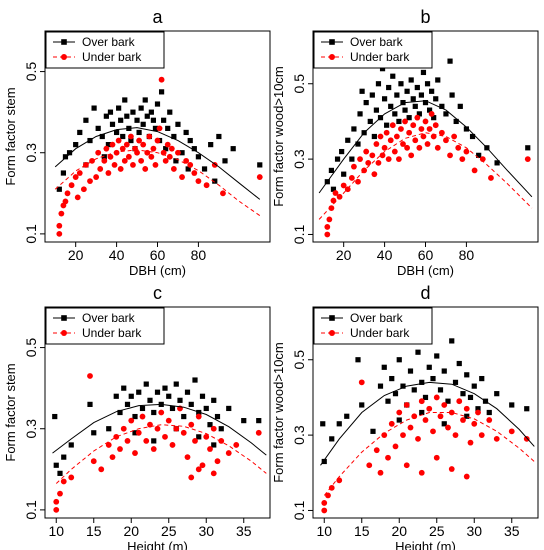 This screenshot has height=550, width=544. What do you see at coordinates (425, 270) in the screenshot?
I see `x-axis-label: DBH (cm)` at bounding box center [425, 270].